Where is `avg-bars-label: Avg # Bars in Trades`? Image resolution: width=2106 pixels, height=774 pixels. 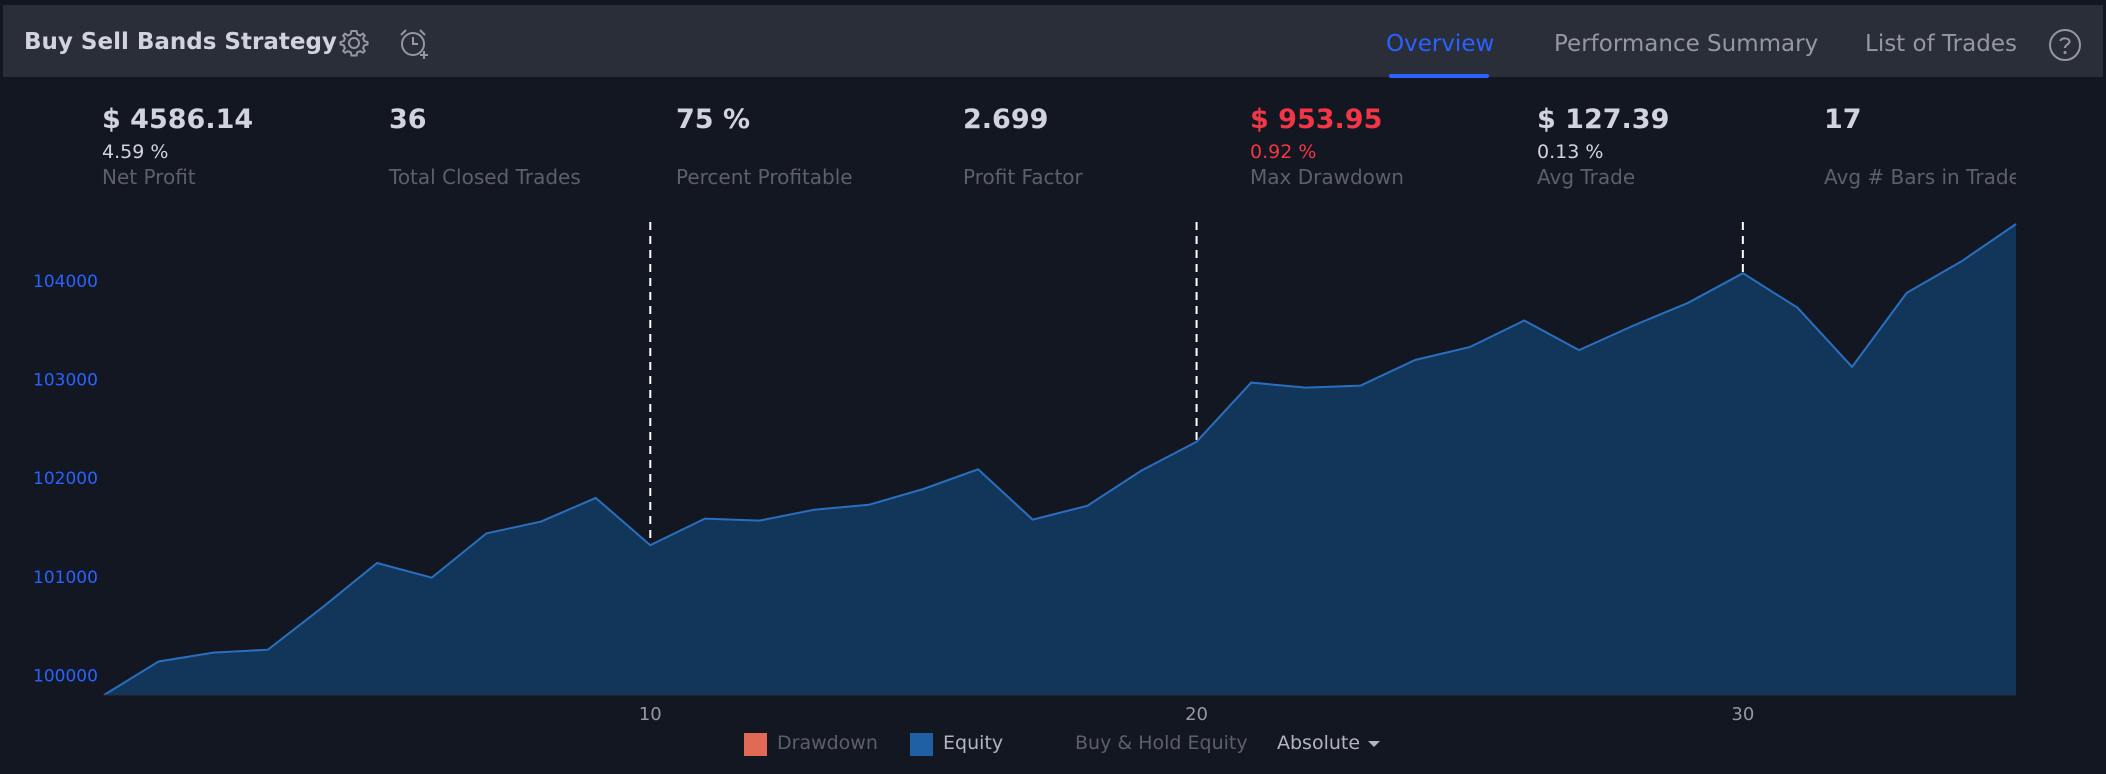
avg-bars-label: Avg # Bars in Trades is located at coordinates (1920, 177).